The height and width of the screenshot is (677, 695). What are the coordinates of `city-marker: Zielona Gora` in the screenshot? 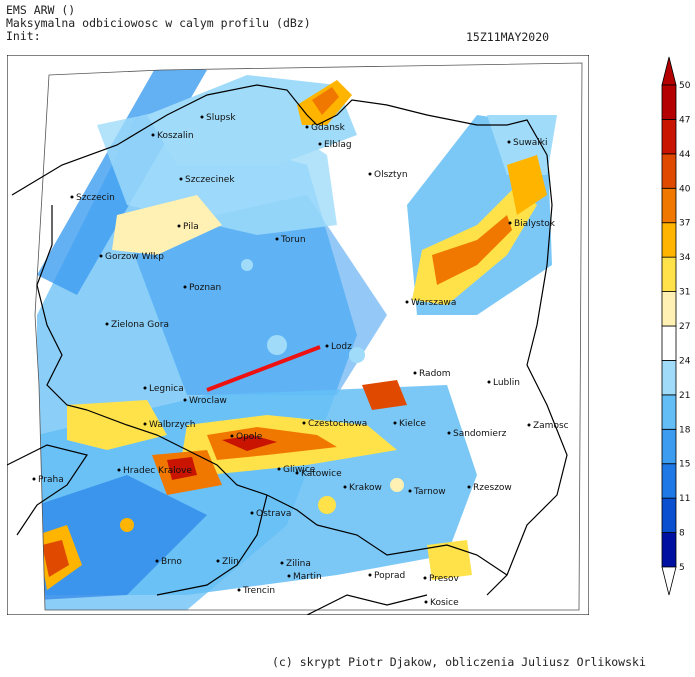 It's located at (137, 325).